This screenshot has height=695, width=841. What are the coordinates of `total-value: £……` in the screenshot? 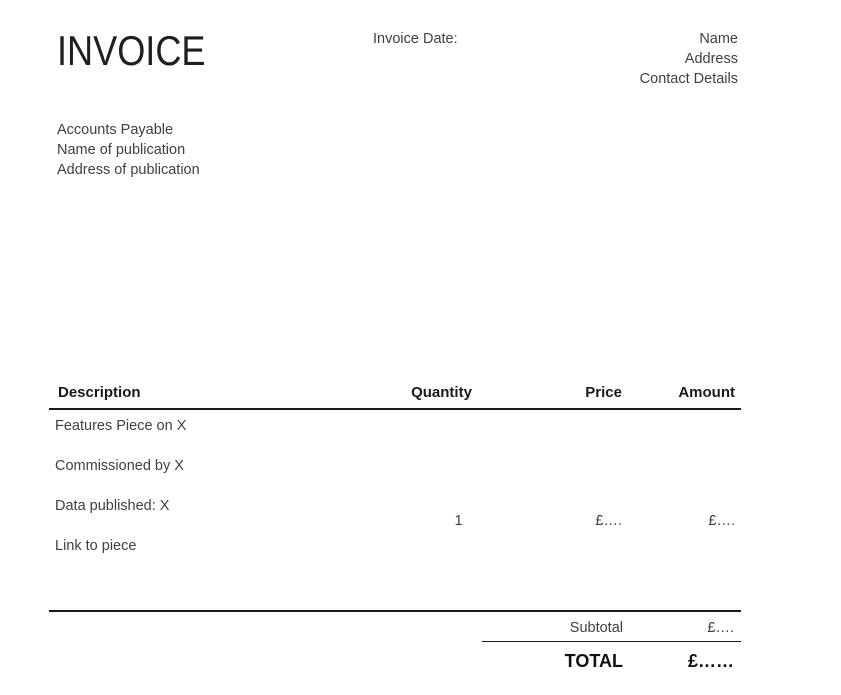 It's located at (710, 660).